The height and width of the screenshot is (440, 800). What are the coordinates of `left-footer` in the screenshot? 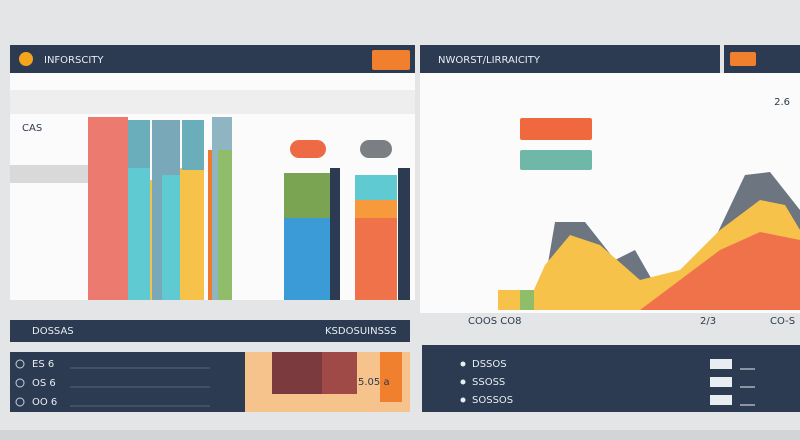 It's located at (210, 331).